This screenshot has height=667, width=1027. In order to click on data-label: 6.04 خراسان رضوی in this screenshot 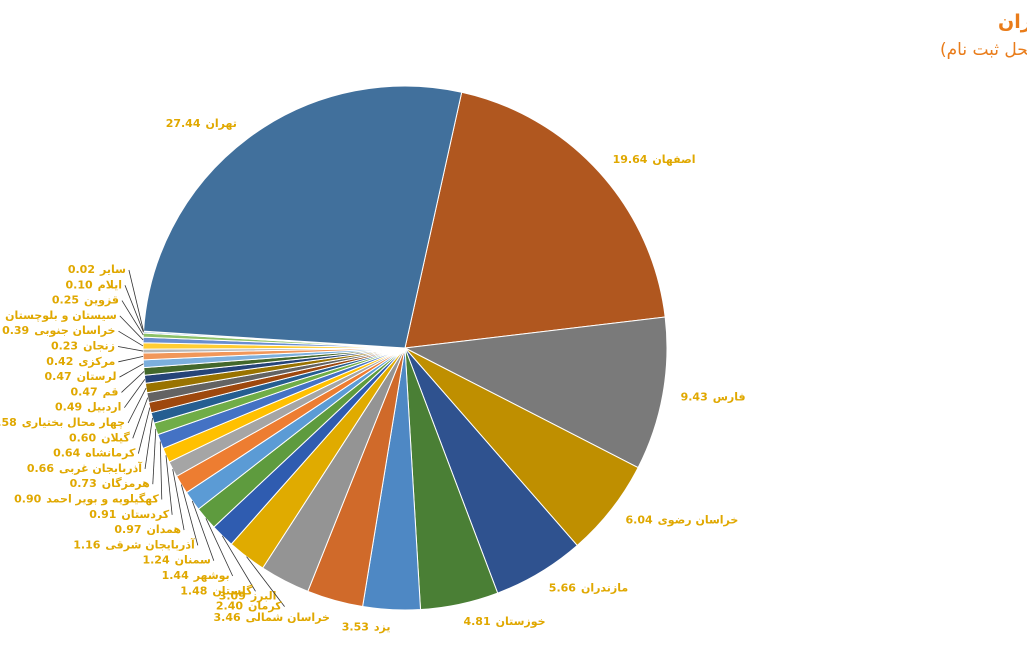, I will do `click(682, 520)`.